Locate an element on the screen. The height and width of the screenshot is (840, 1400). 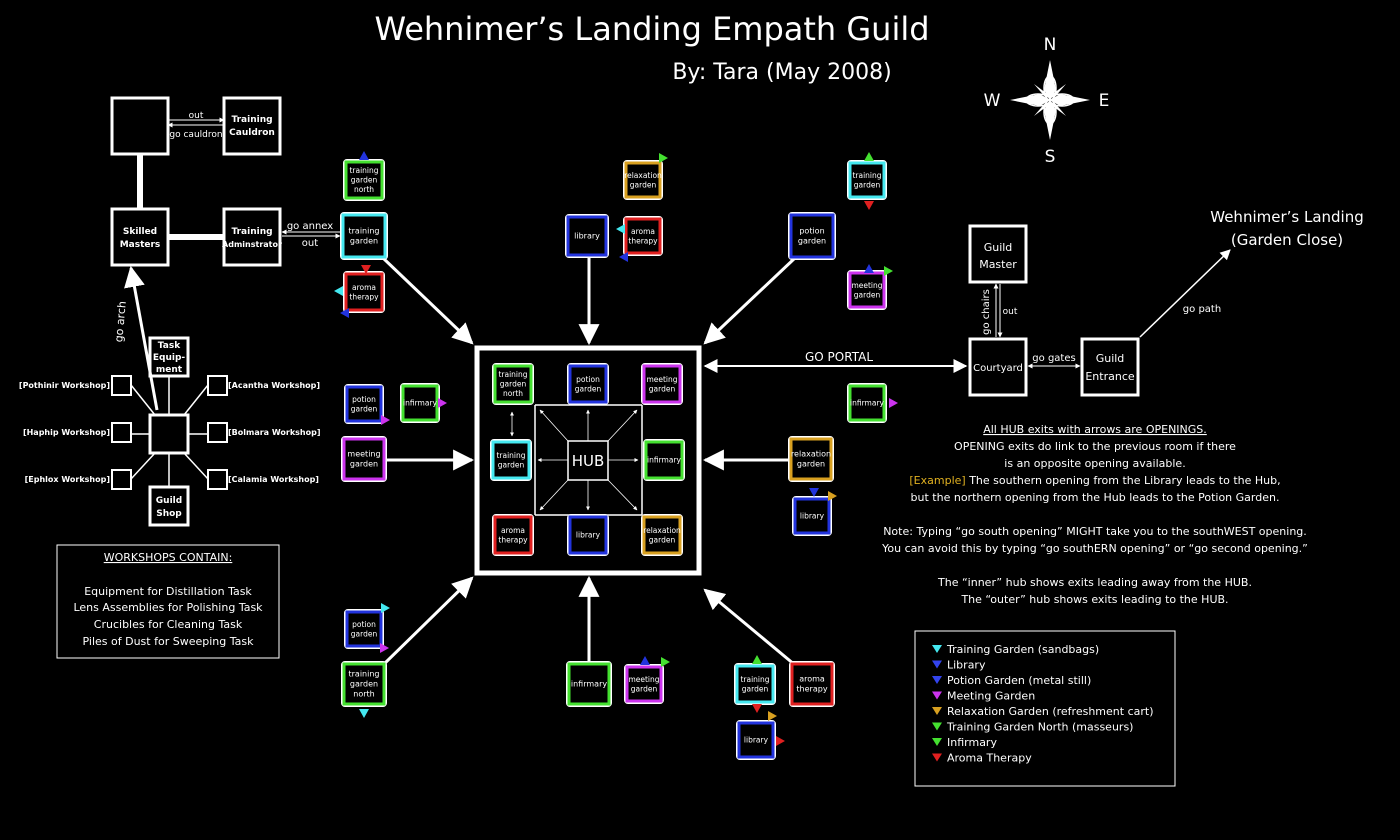
hub-inner-training-label: training garden is located at coordinates (510, 460).